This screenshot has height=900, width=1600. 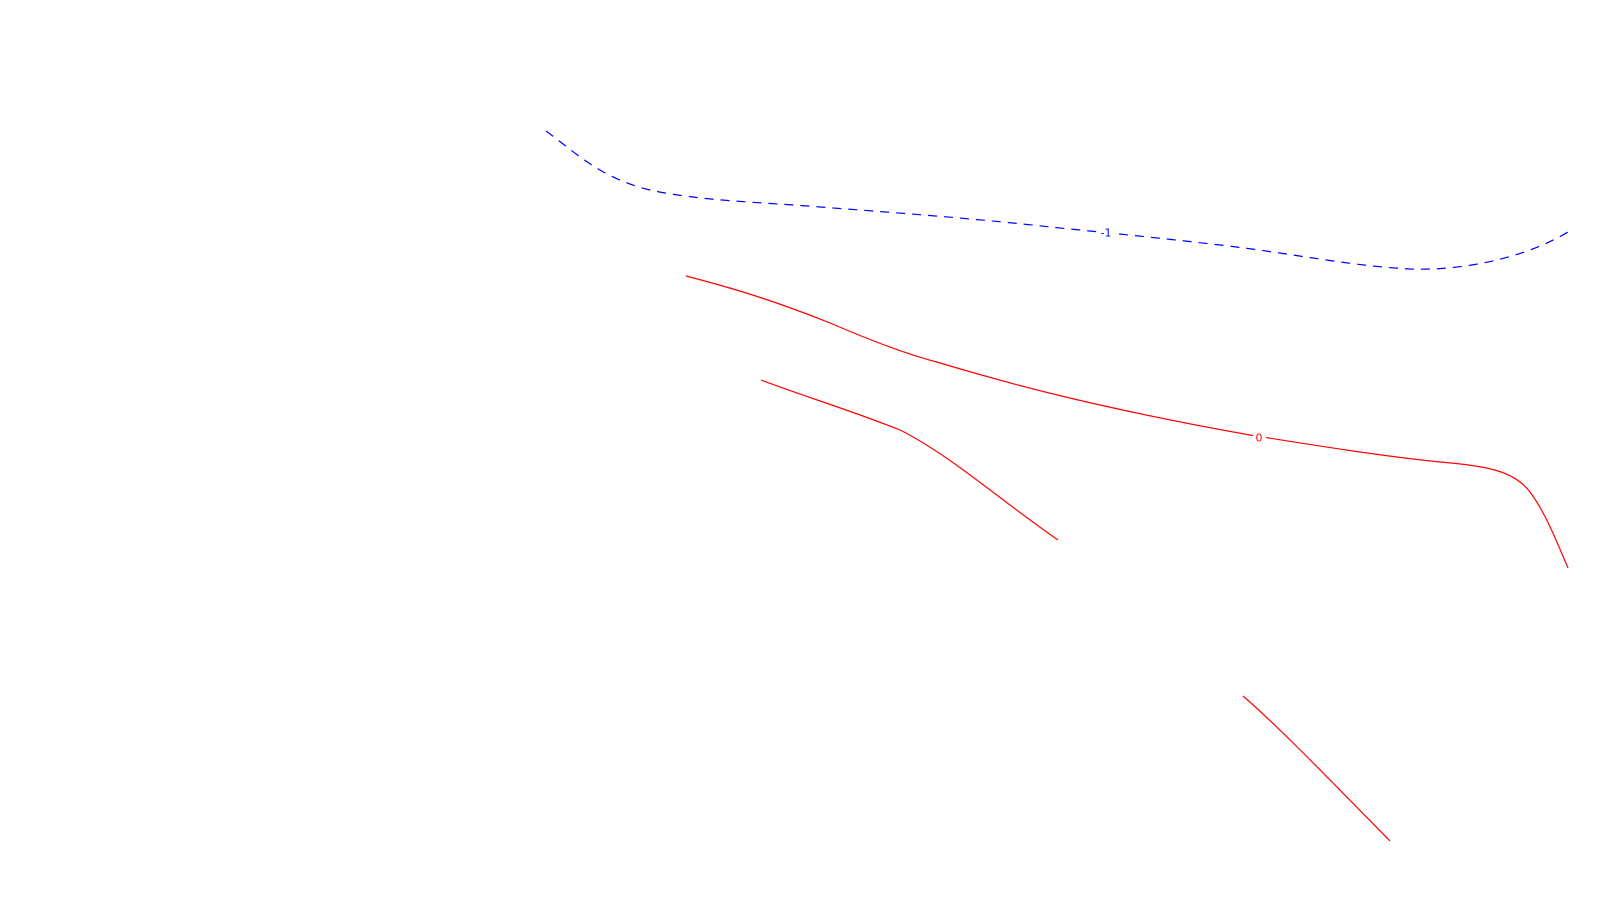 I want to click on contour-line-zero-middle, so click(x=909, y=460).